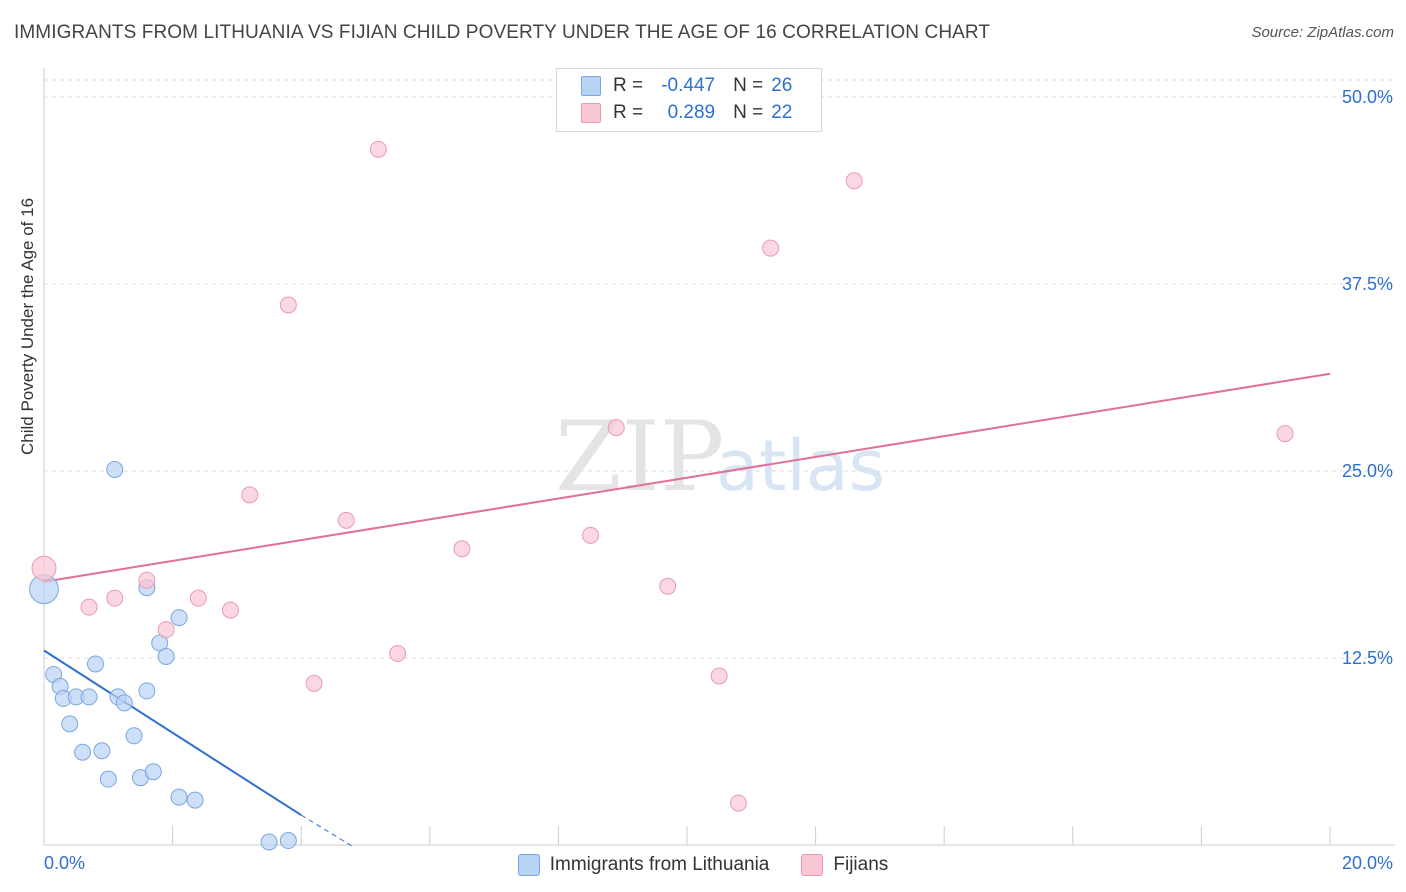 This screenshot has height=892, width=1406. Describe the element at coordinates (861, 864) in the screenshot. I see `legend-label-fijians: Fijians` at that location.